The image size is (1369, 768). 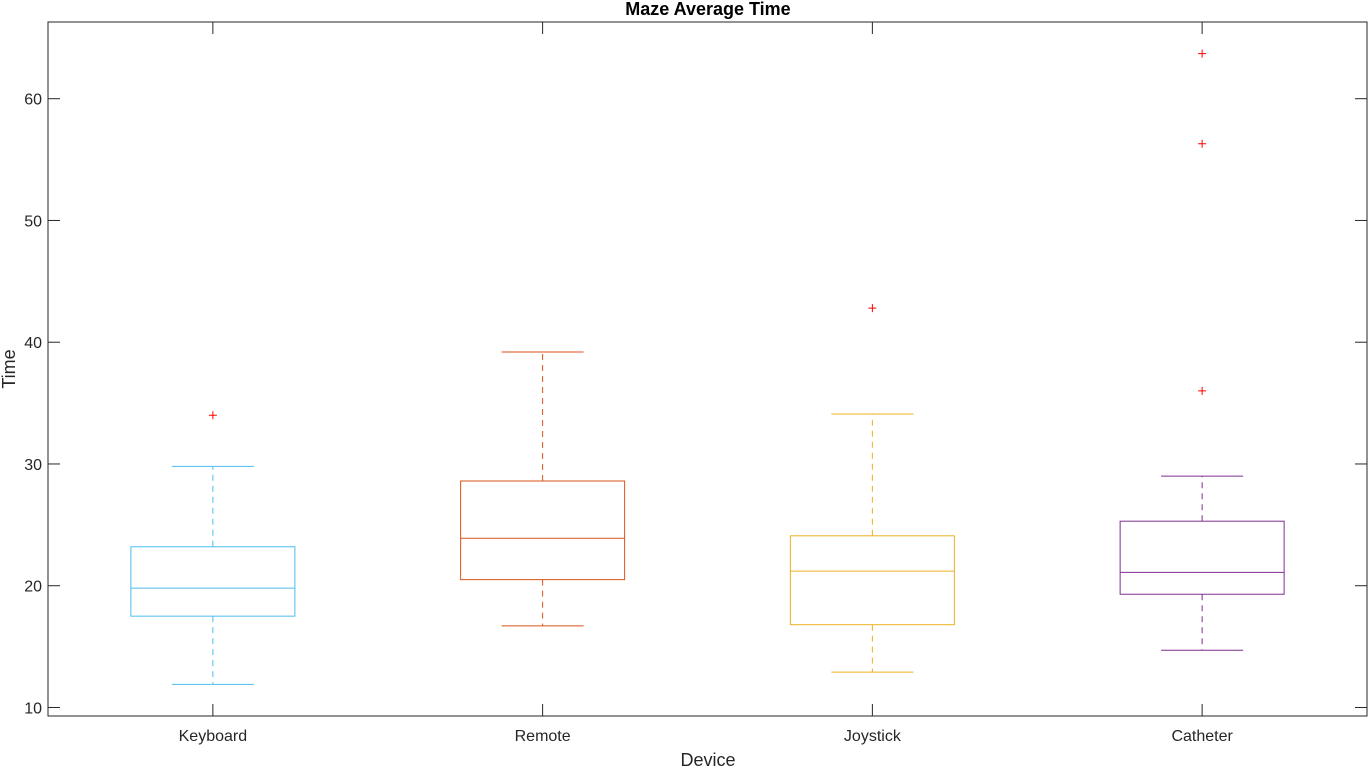 What do you see at coordinates (707, 759) in the screenshot?
I see `x-axis-label: Device` at bounding box center [707, 759].